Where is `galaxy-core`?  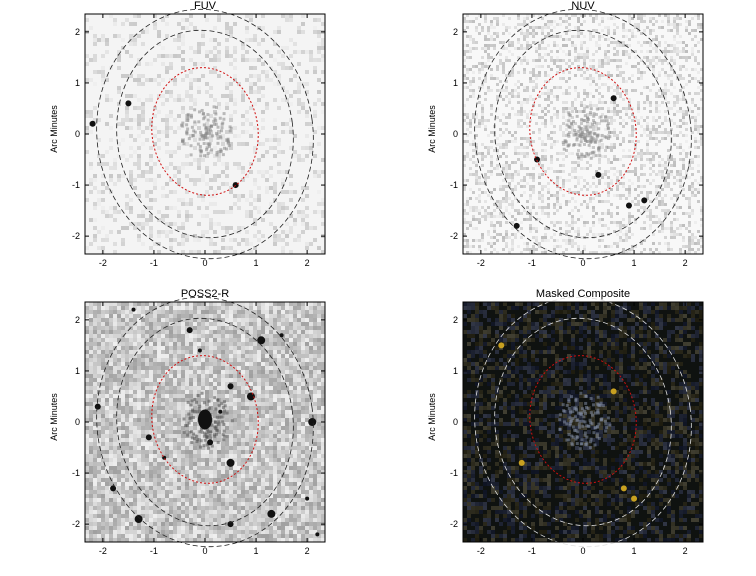
galaxy-core is located at coordinates (205, 419).